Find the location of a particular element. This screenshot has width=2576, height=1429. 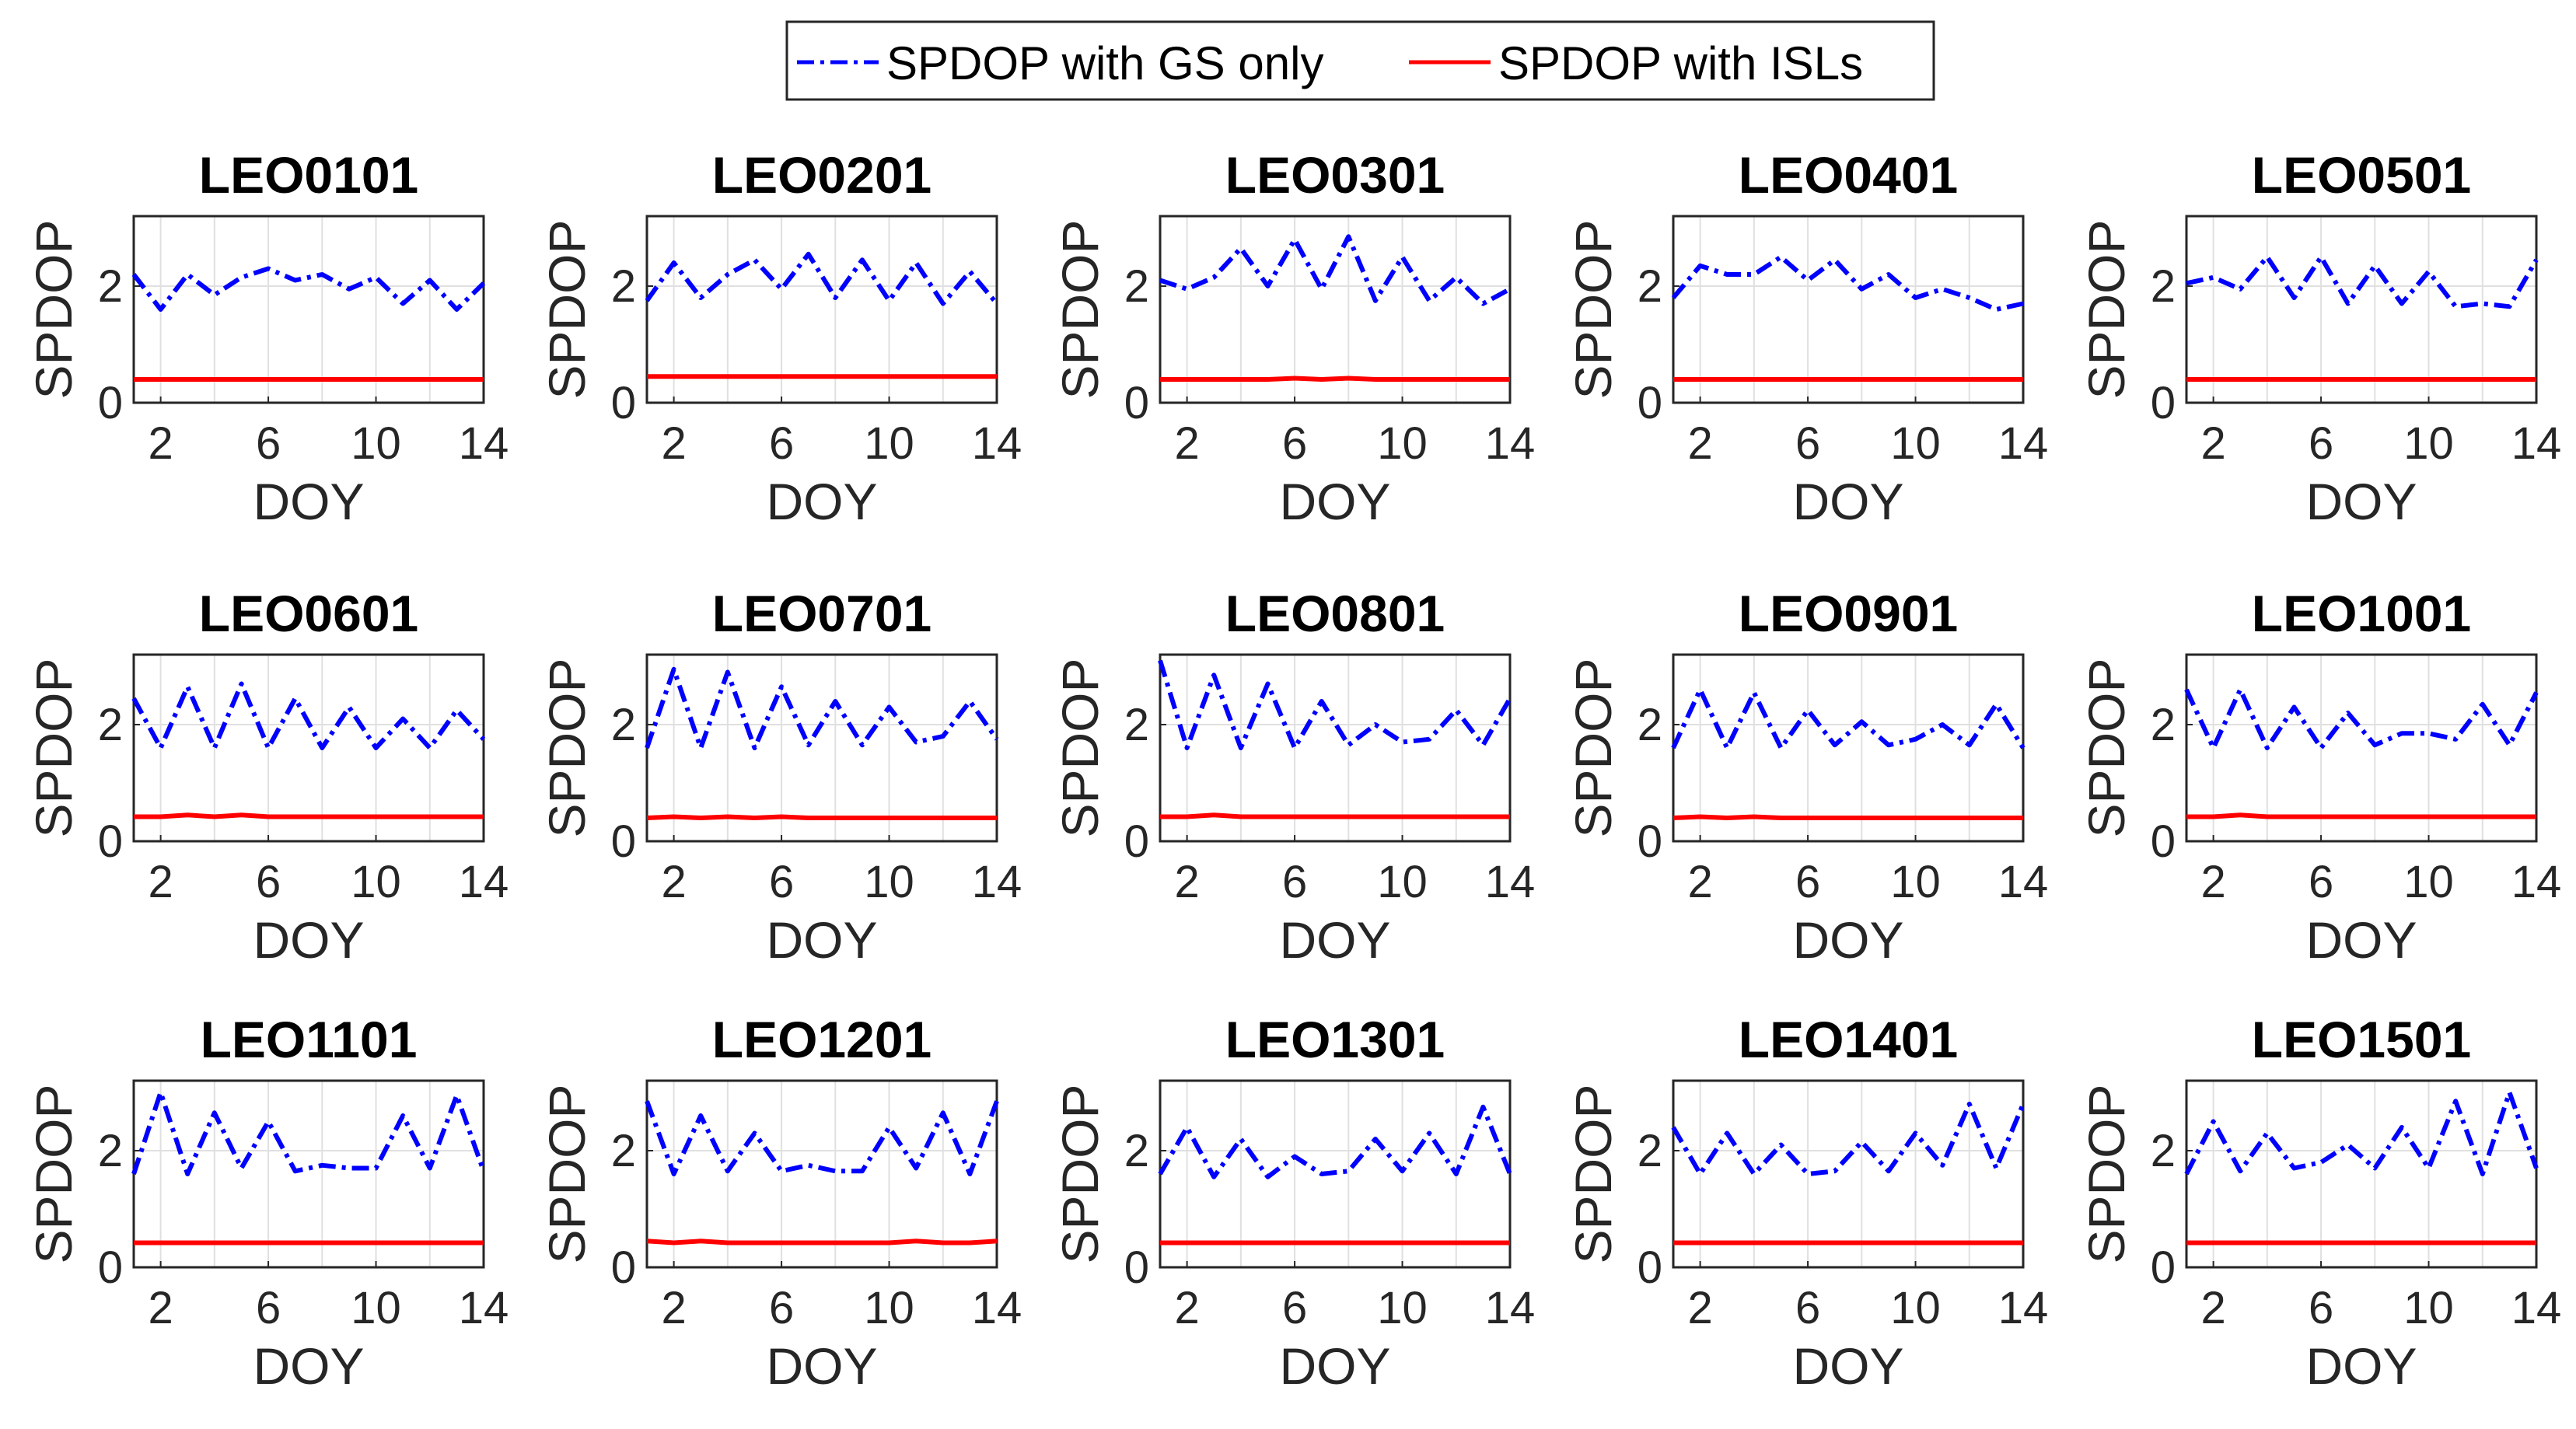

panel-title: LEO1201 is located at coordinates (822, 1039).